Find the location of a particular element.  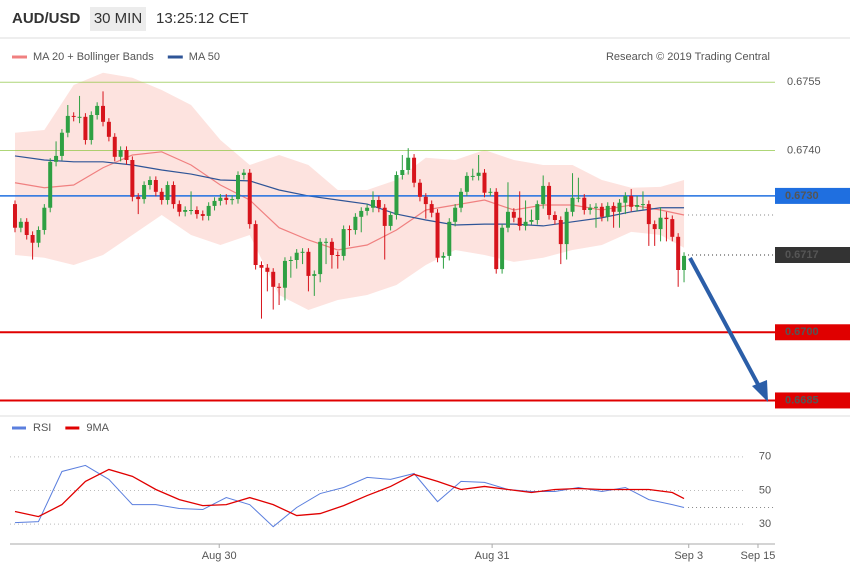

time: 13:25:12 CET is located at coordinates (202, 18).